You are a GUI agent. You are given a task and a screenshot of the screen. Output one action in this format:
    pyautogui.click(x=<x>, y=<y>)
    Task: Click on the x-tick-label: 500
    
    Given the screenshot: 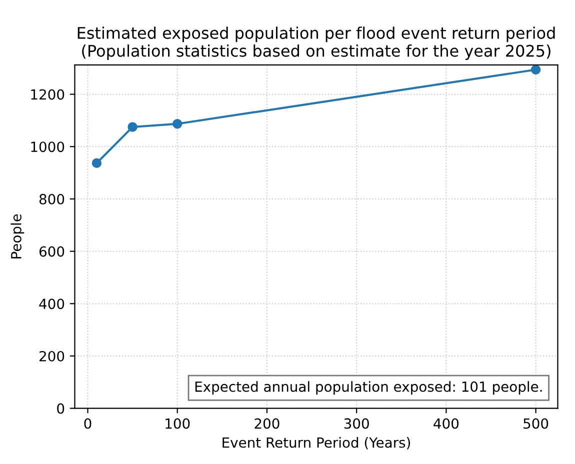 What is the action you would take?
    pyautogui.click(x=536, y=423)
    